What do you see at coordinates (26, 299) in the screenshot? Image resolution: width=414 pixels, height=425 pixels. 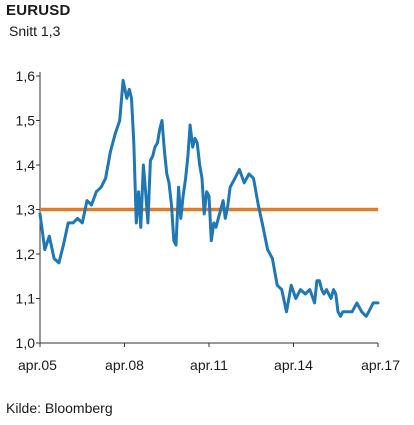 I see `y-tick-label: 1,1` at bounding box center [26, 299].